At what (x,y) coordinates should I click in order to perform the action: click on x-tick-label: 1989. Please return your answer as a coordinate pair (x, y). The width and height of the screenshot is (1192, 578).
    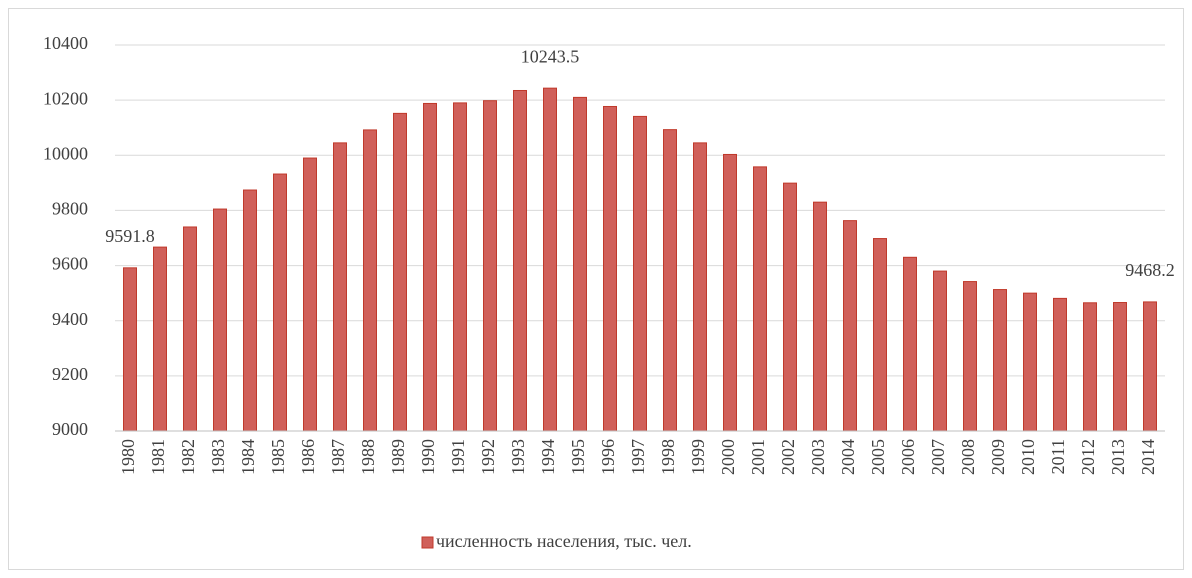
    Looking at the image, I should click on (398, 457).